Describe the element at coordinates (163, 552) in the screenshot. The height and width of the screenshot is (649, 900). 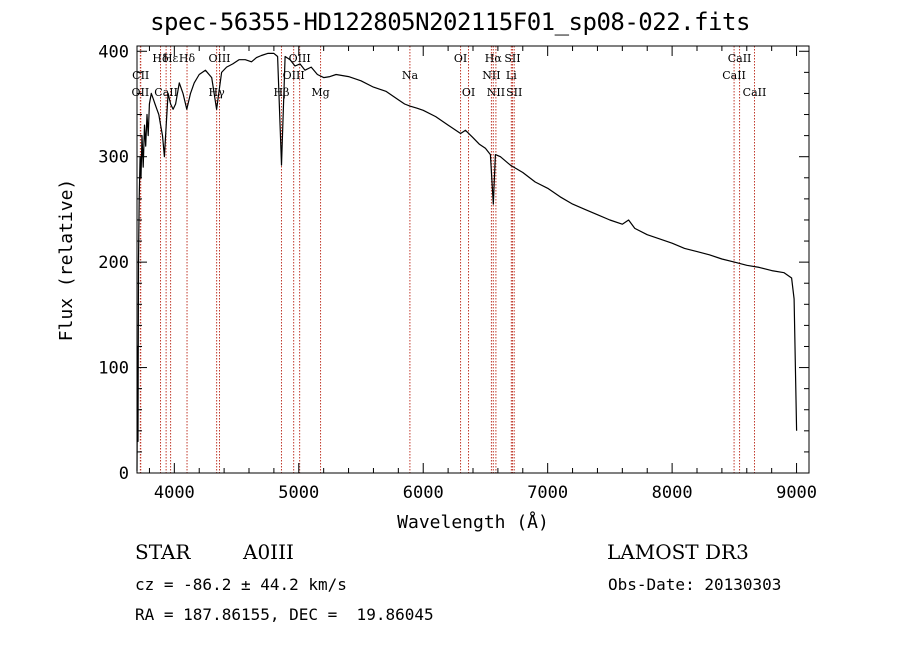
I see `object-class: STAR` at that location.